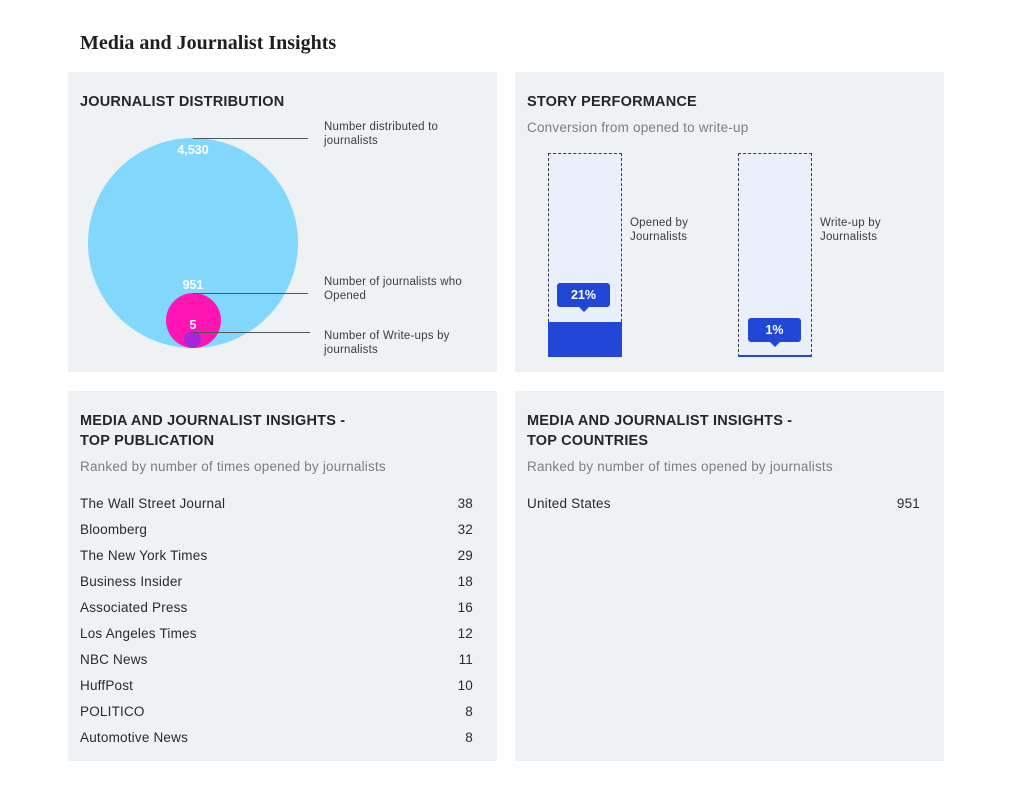 This screenshot has height=795, width=1012. Describe the element at coordinates (276, 529) in the screenshot. I see `publication-row: Bloomberg 32` at that location.